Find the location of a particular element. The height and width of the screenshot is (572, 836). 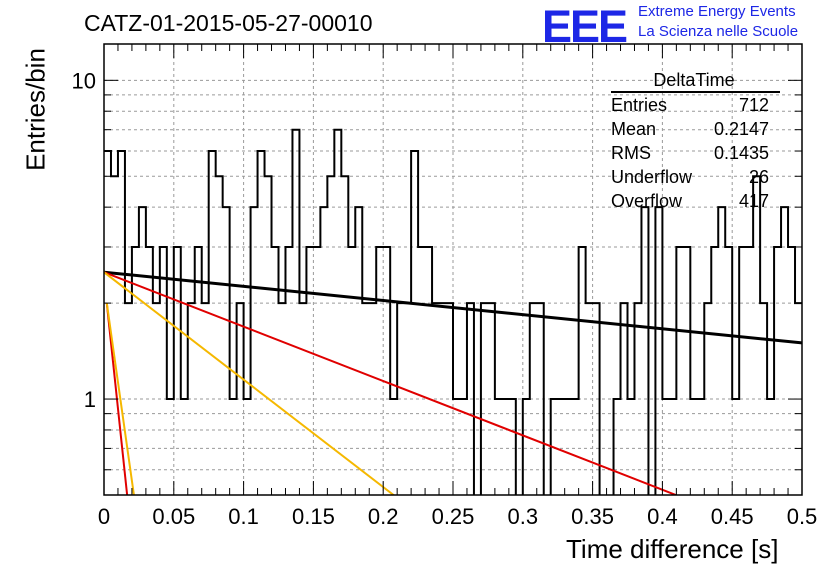

x-tick-label: 0.5 is located at coordinates (802, 516).